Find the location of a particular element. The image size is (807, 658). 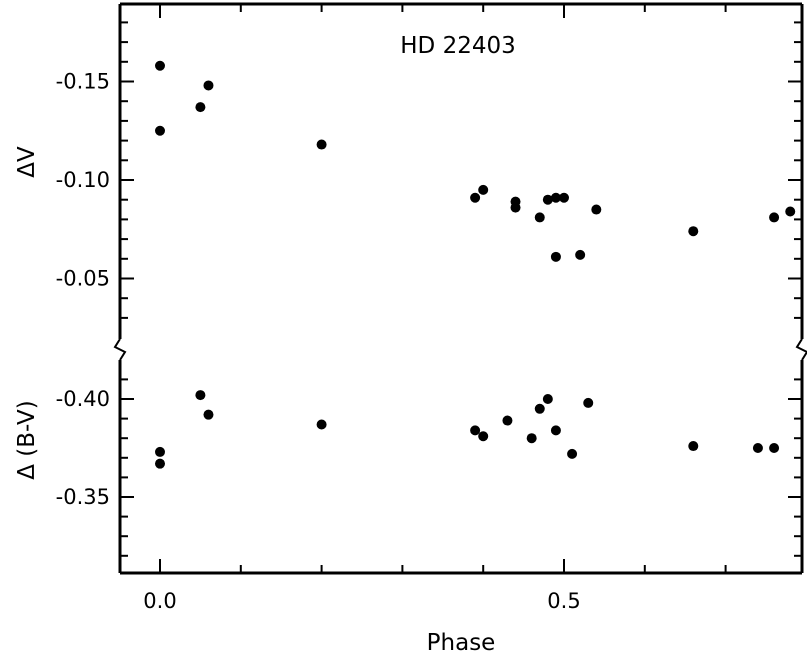

y-tick-label: -0.15 is located at coordinates (83, 82).